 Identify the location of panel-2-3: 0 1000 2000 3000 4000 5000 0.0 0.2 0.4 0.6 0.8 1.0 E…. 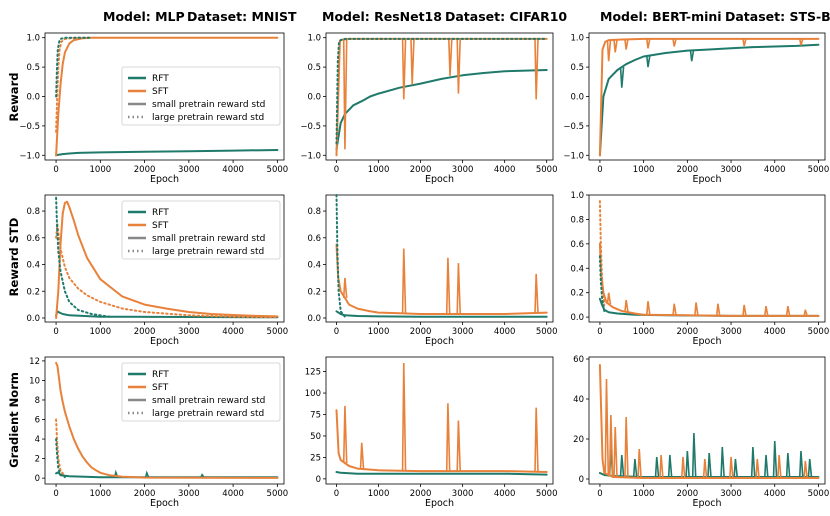
(699, 269).